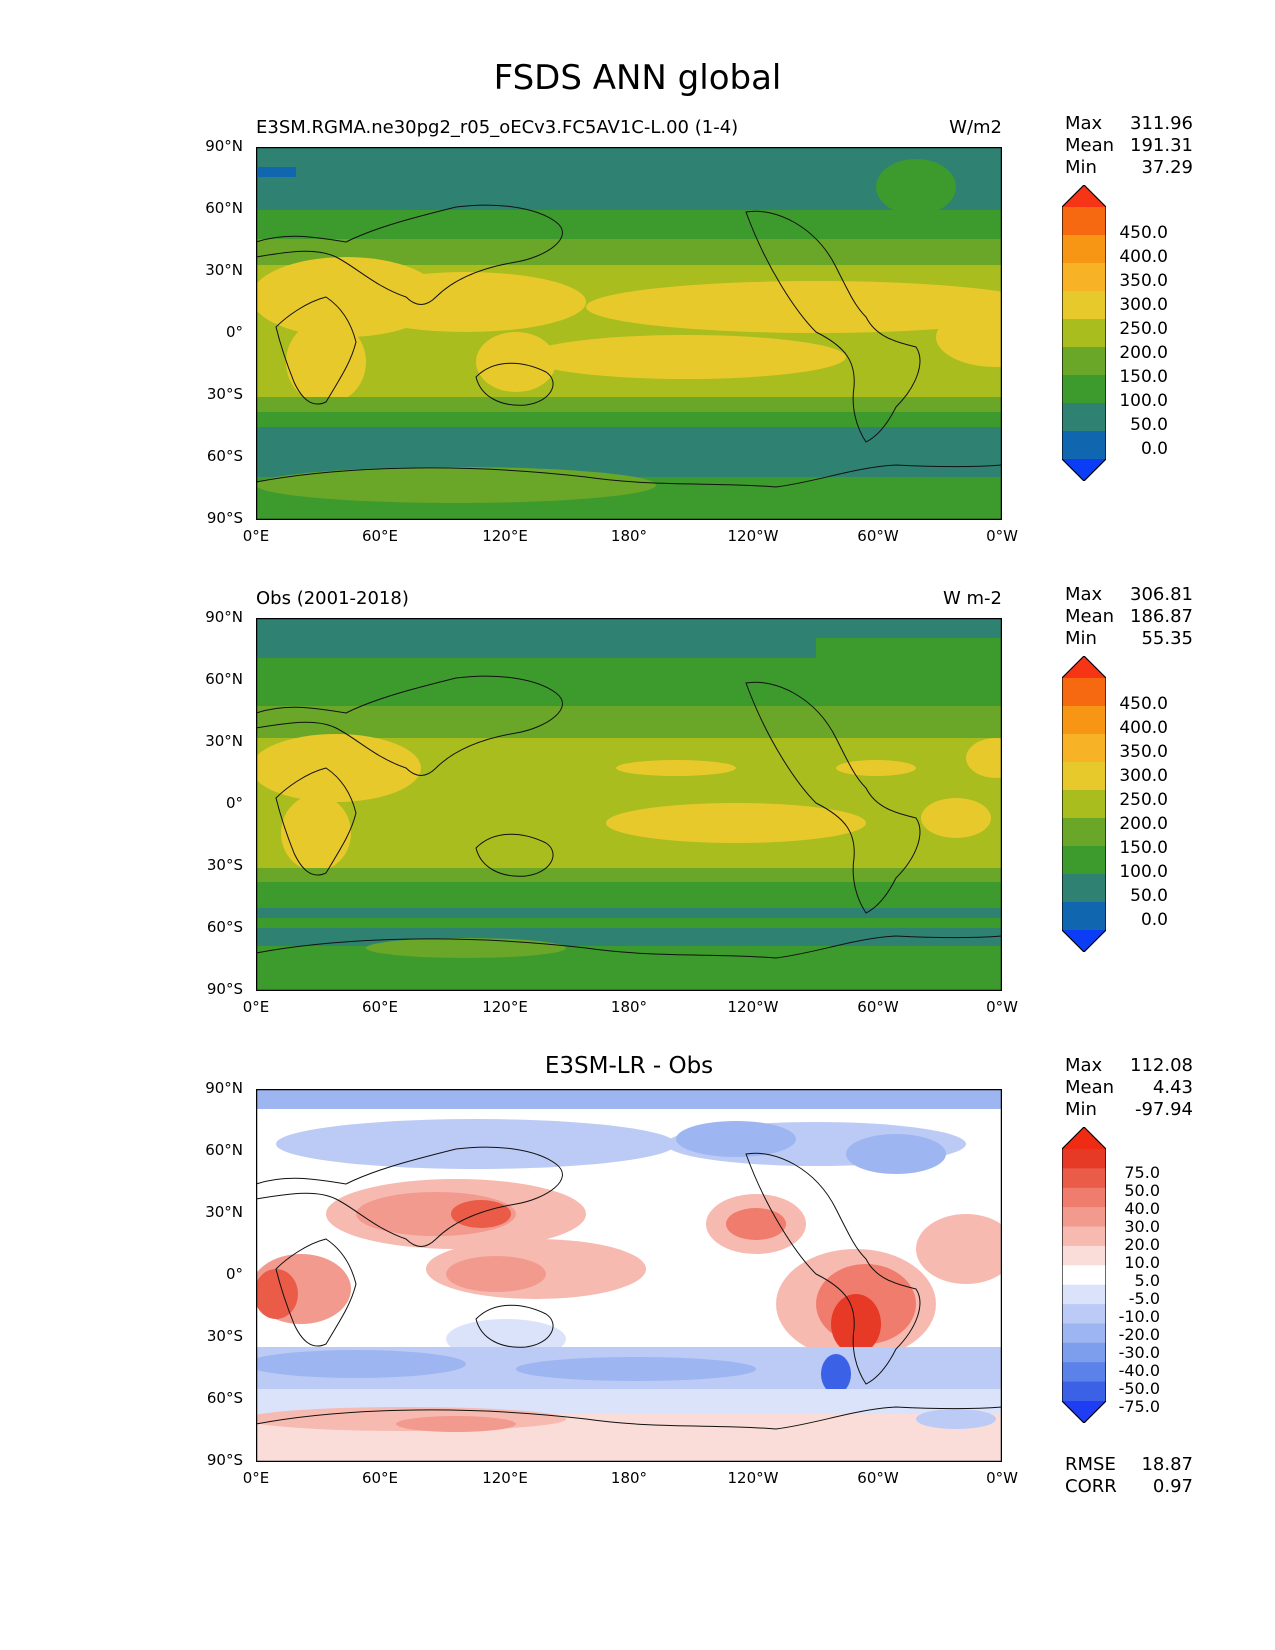 The image size is (1275, 1650). I want to click on colorbar-tick: -30.0, so click(1139, 1352).